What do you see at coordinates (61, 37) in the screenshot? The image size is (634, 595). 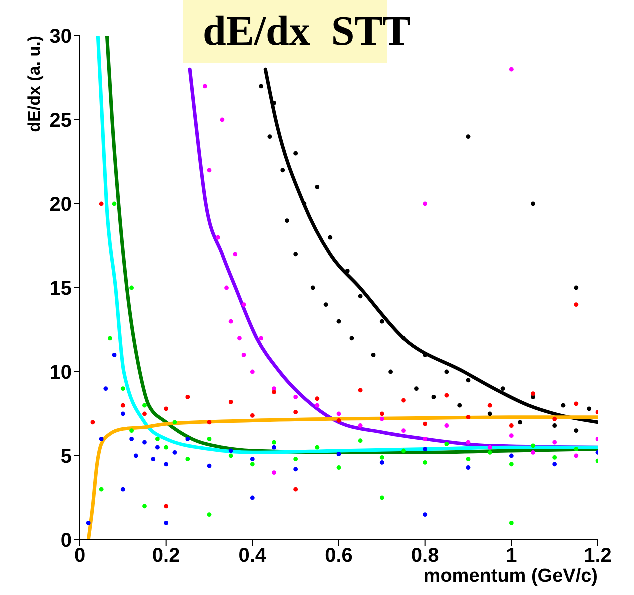 I see `y-tick-label: 30` at bounding box center [61, 37].